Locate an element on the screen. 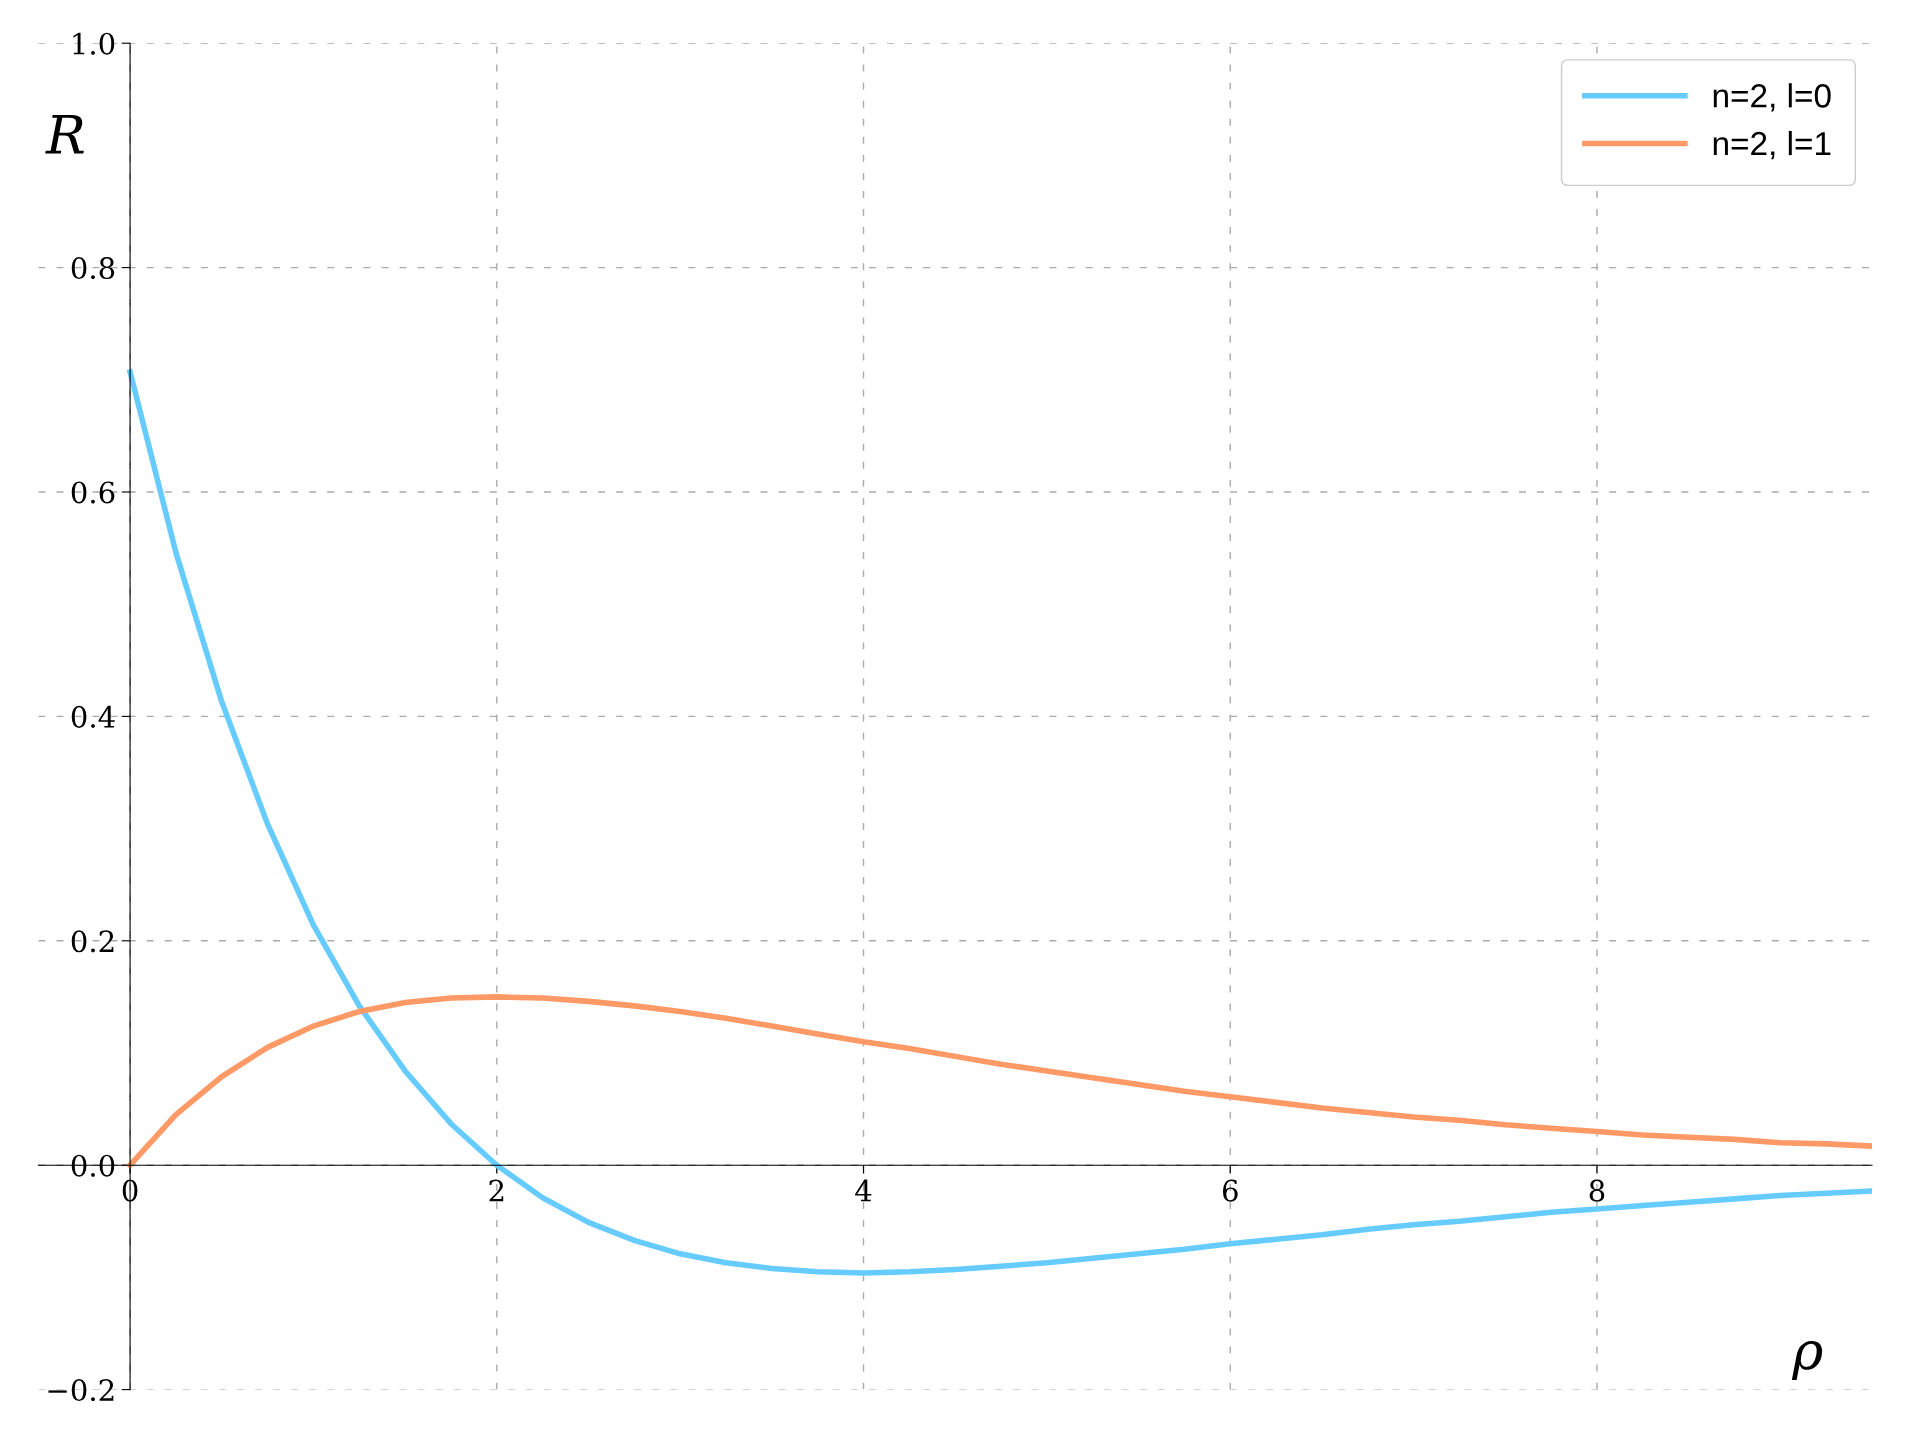 This screenshot has width=1920, height=1440. x-tick-label: 8 is located at coordinates (1597, 1190).